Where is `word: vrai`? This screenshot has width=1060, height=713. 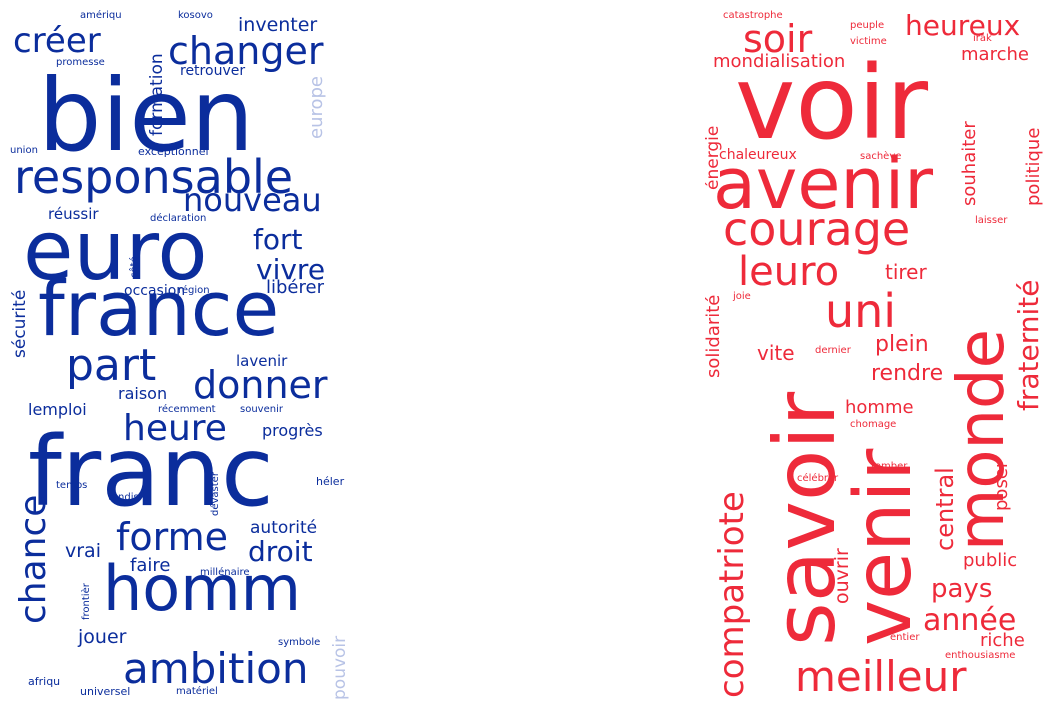 word: vrai is located at coordinates (83, 551).